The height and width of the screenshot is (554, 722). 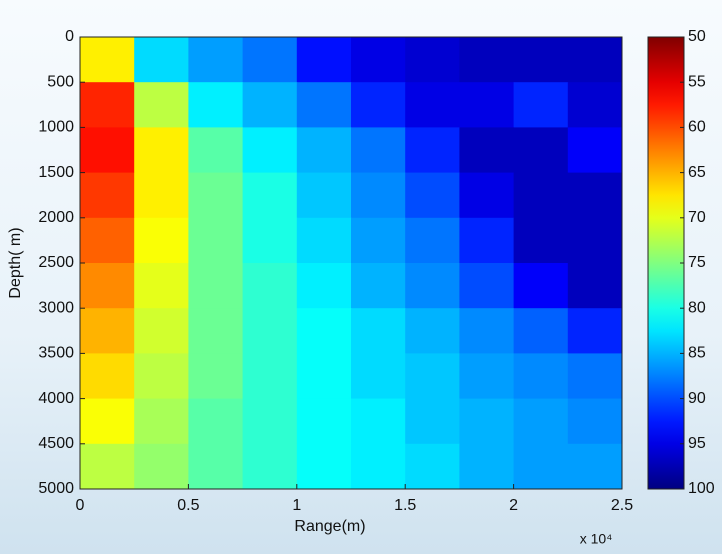 I want to click on colorbar-tick-label: 75, so click(x=697, y=262).